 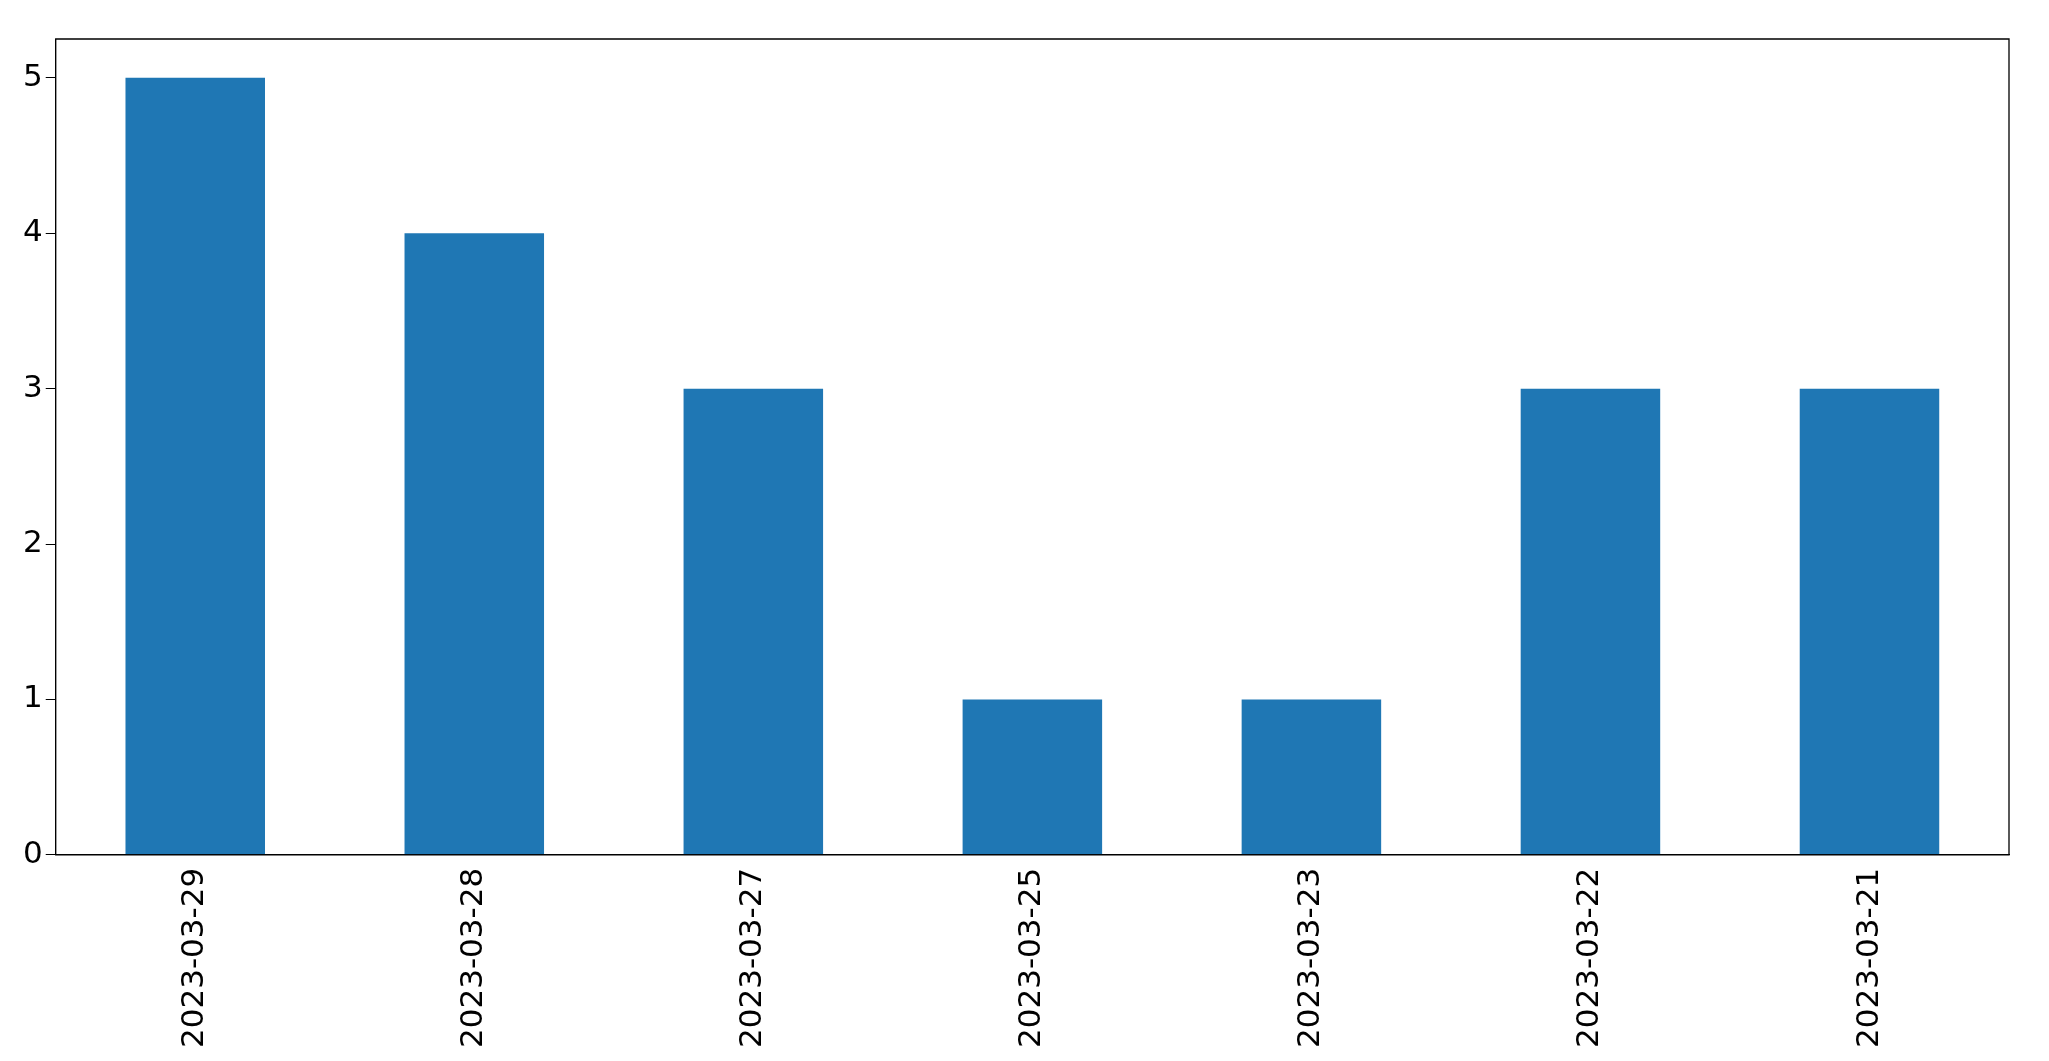 I want to click on y-tick-label: 4, so click(x=32, y=230).